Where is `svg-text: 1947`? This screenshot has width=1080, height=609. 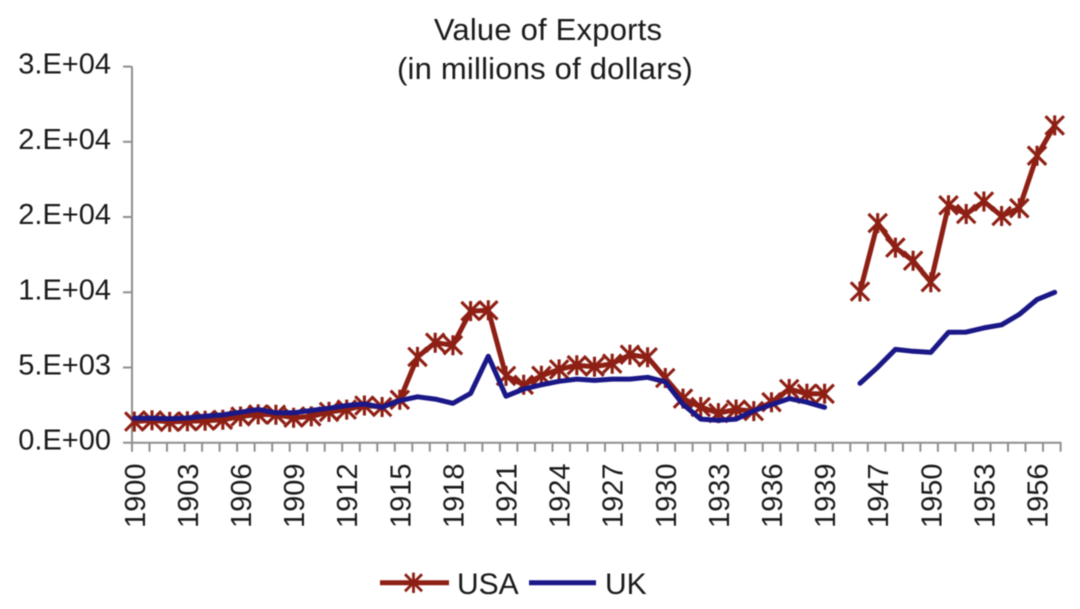
svg-text: 1947 is located at coordinates (879, 495).